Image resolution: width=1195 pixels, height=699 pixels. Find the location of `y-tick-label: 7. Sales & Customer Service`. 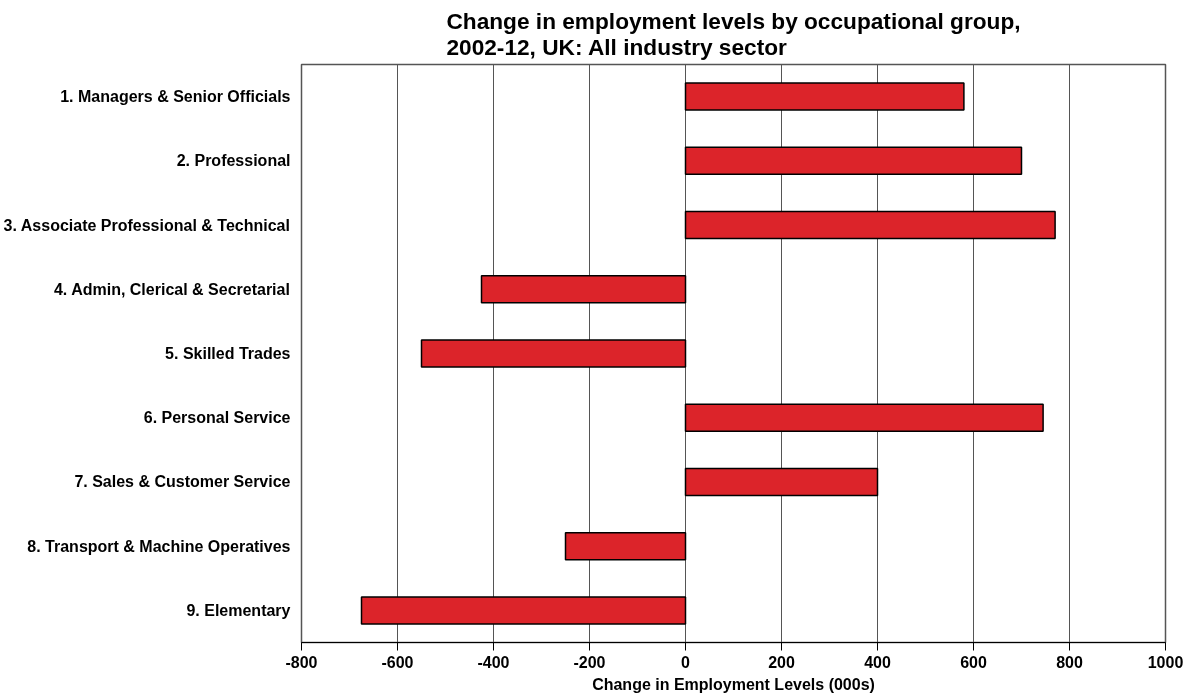

y-tick-label: 7. Sales & Customer Service is located at coordinates (182, 482).